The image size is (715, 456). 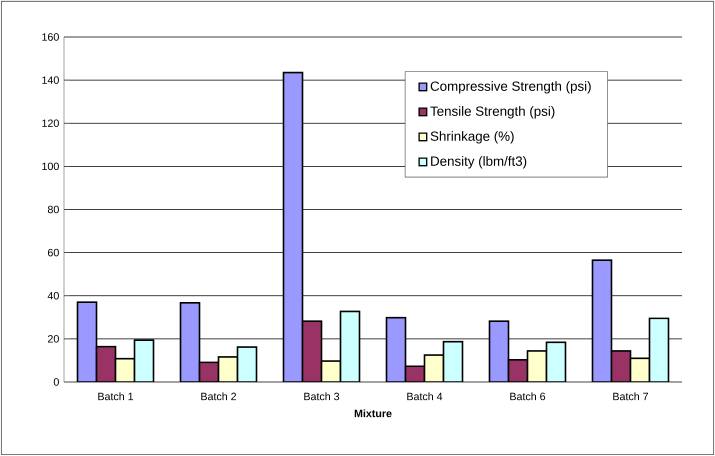 What do you see at coordinates (53, 296) in the screenshot?
I see `y-tick-label: 40` at bounding box center [53, 296].